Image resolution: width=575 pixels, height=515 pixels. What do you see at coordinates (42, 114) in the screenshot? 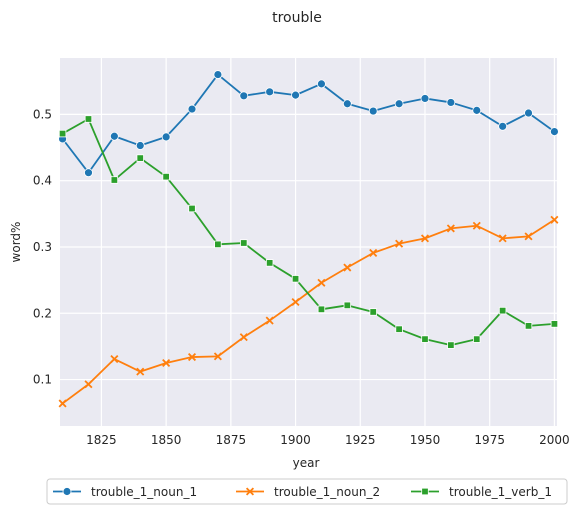
I see `y-tick-label: 0.5` at bounding box center [42, 114].